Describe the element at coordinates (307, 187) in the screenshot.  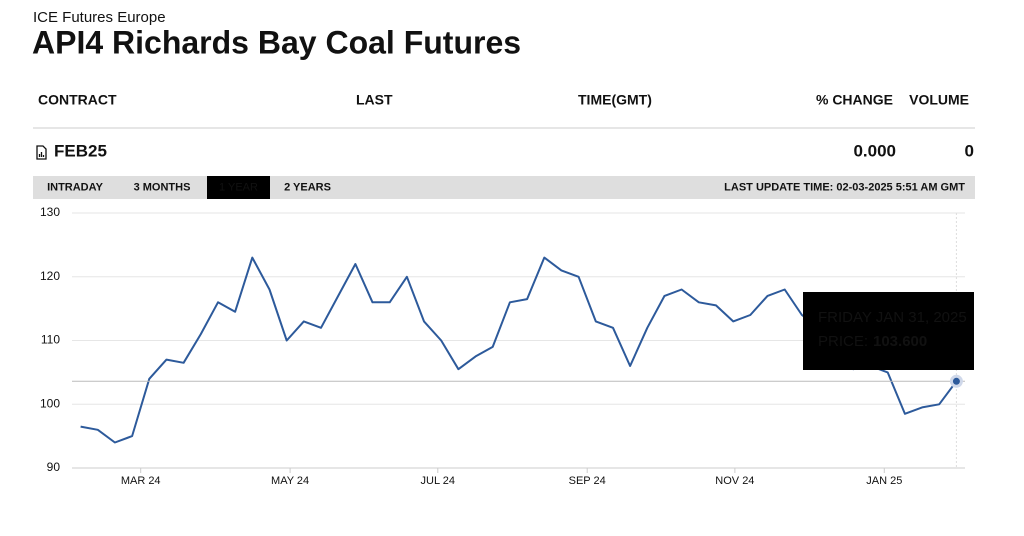
I see `tab-label: 2 YEARS` at that location.